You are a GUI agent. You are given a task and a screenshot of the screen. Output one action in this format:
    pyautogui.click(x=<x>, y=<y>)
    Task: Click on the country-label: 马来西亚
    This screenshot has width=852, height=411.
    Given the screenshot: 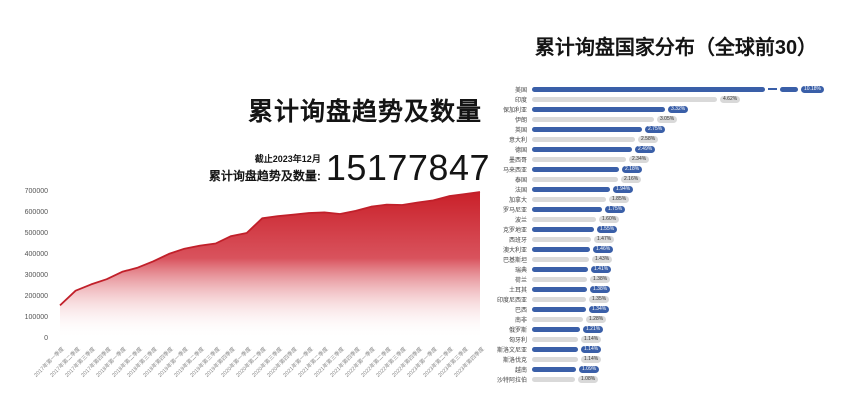 What is the action you would take?
    pyautogui.click(x=514, y=170)
    